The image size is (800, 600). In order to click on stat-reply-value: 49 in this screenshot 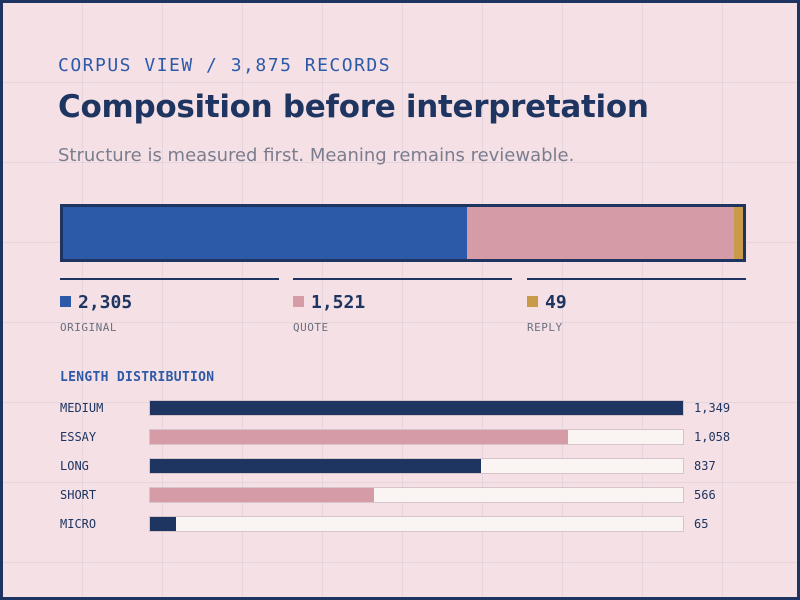, I will do `click(547, 302)`.